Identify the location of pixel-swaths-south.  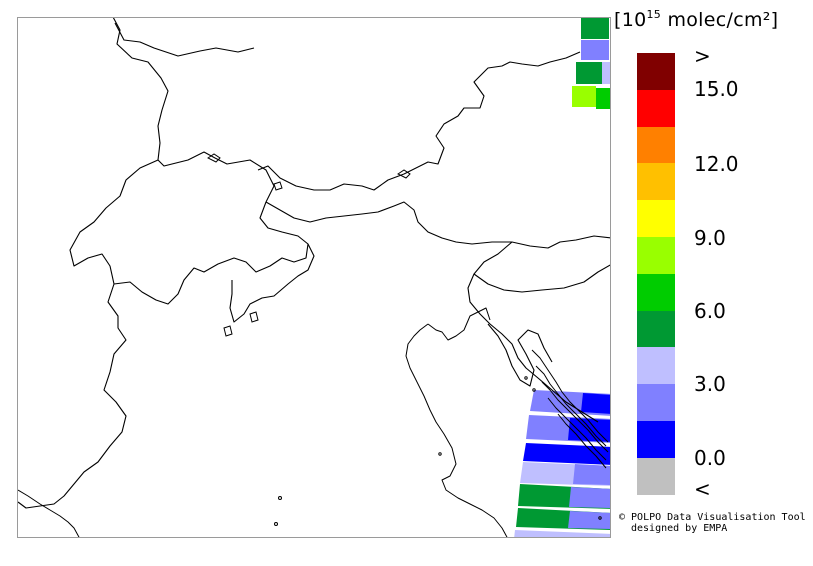
(562, 463).